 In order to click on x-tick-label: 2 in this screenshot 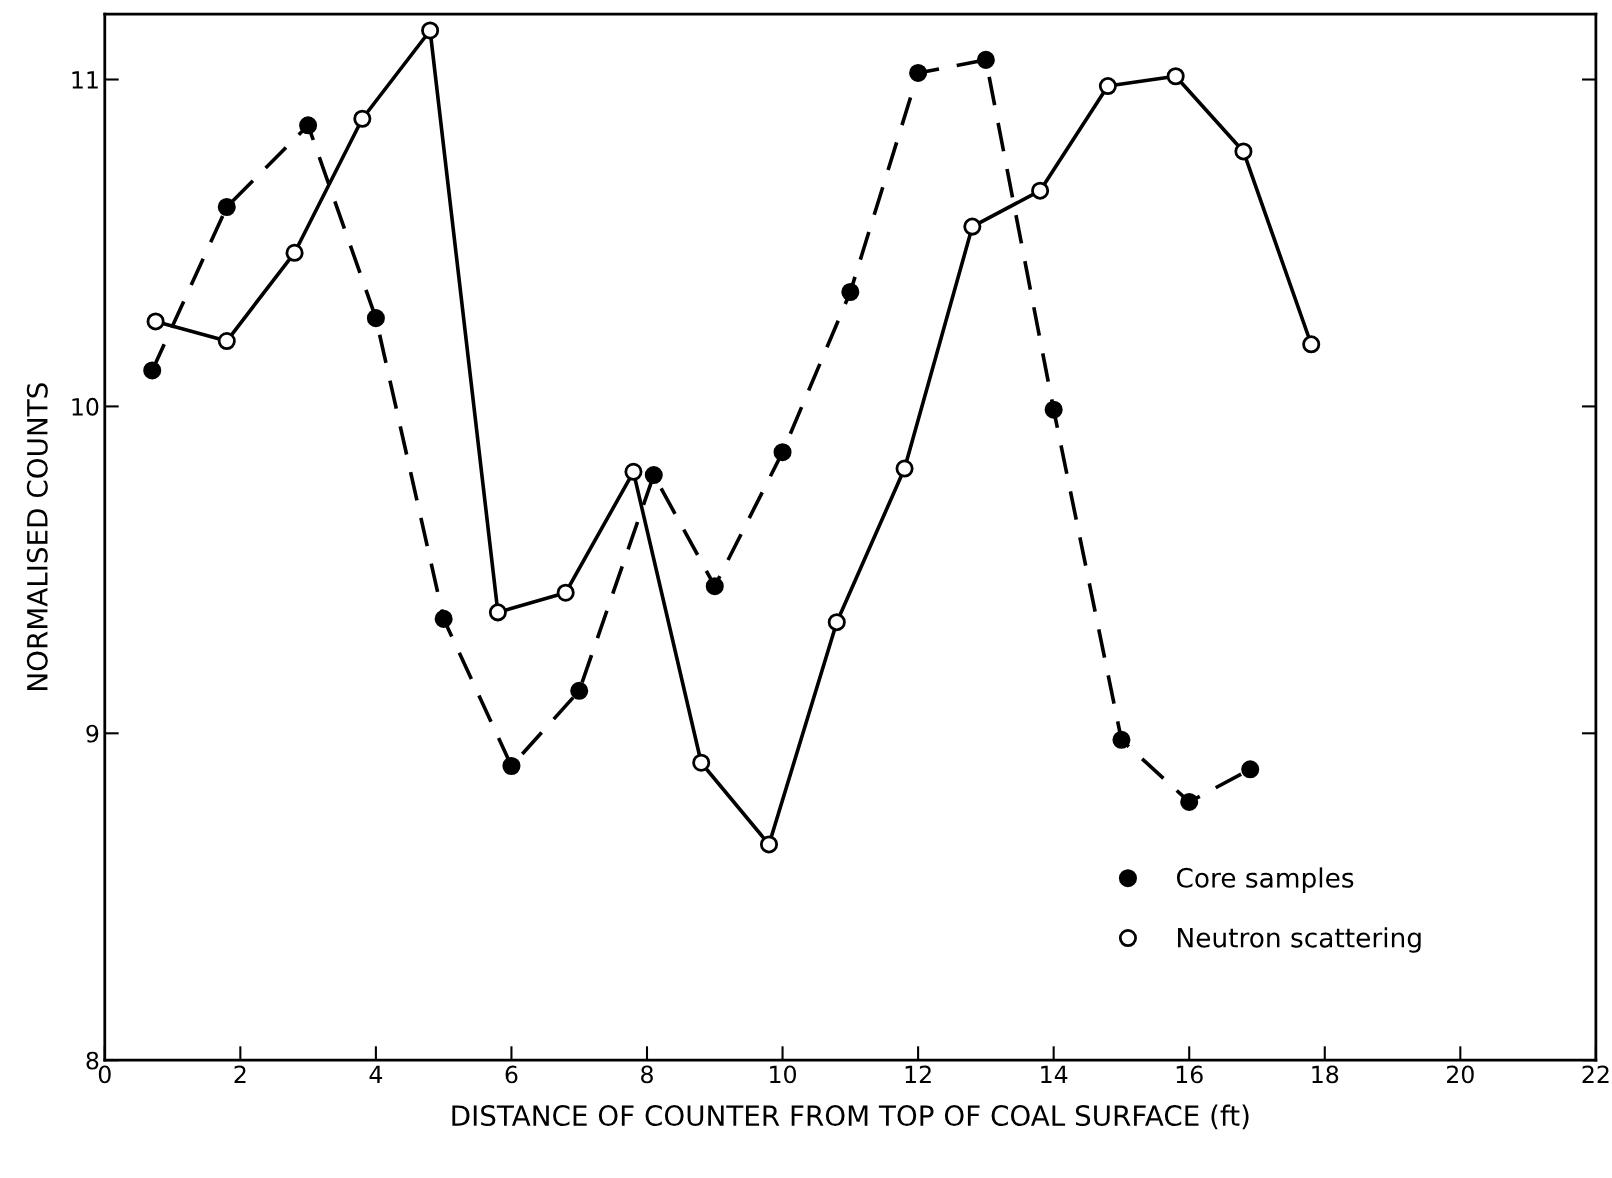, I will do `click(240, 1074)`.